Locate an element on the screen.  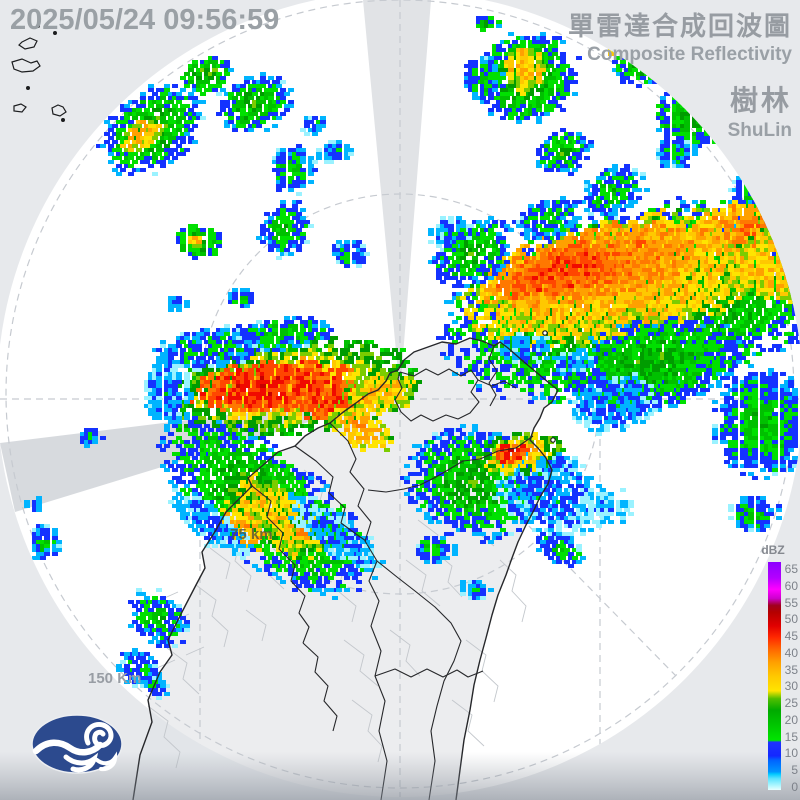
range-label-75km: 75 km is located at coordinates (251, 534).